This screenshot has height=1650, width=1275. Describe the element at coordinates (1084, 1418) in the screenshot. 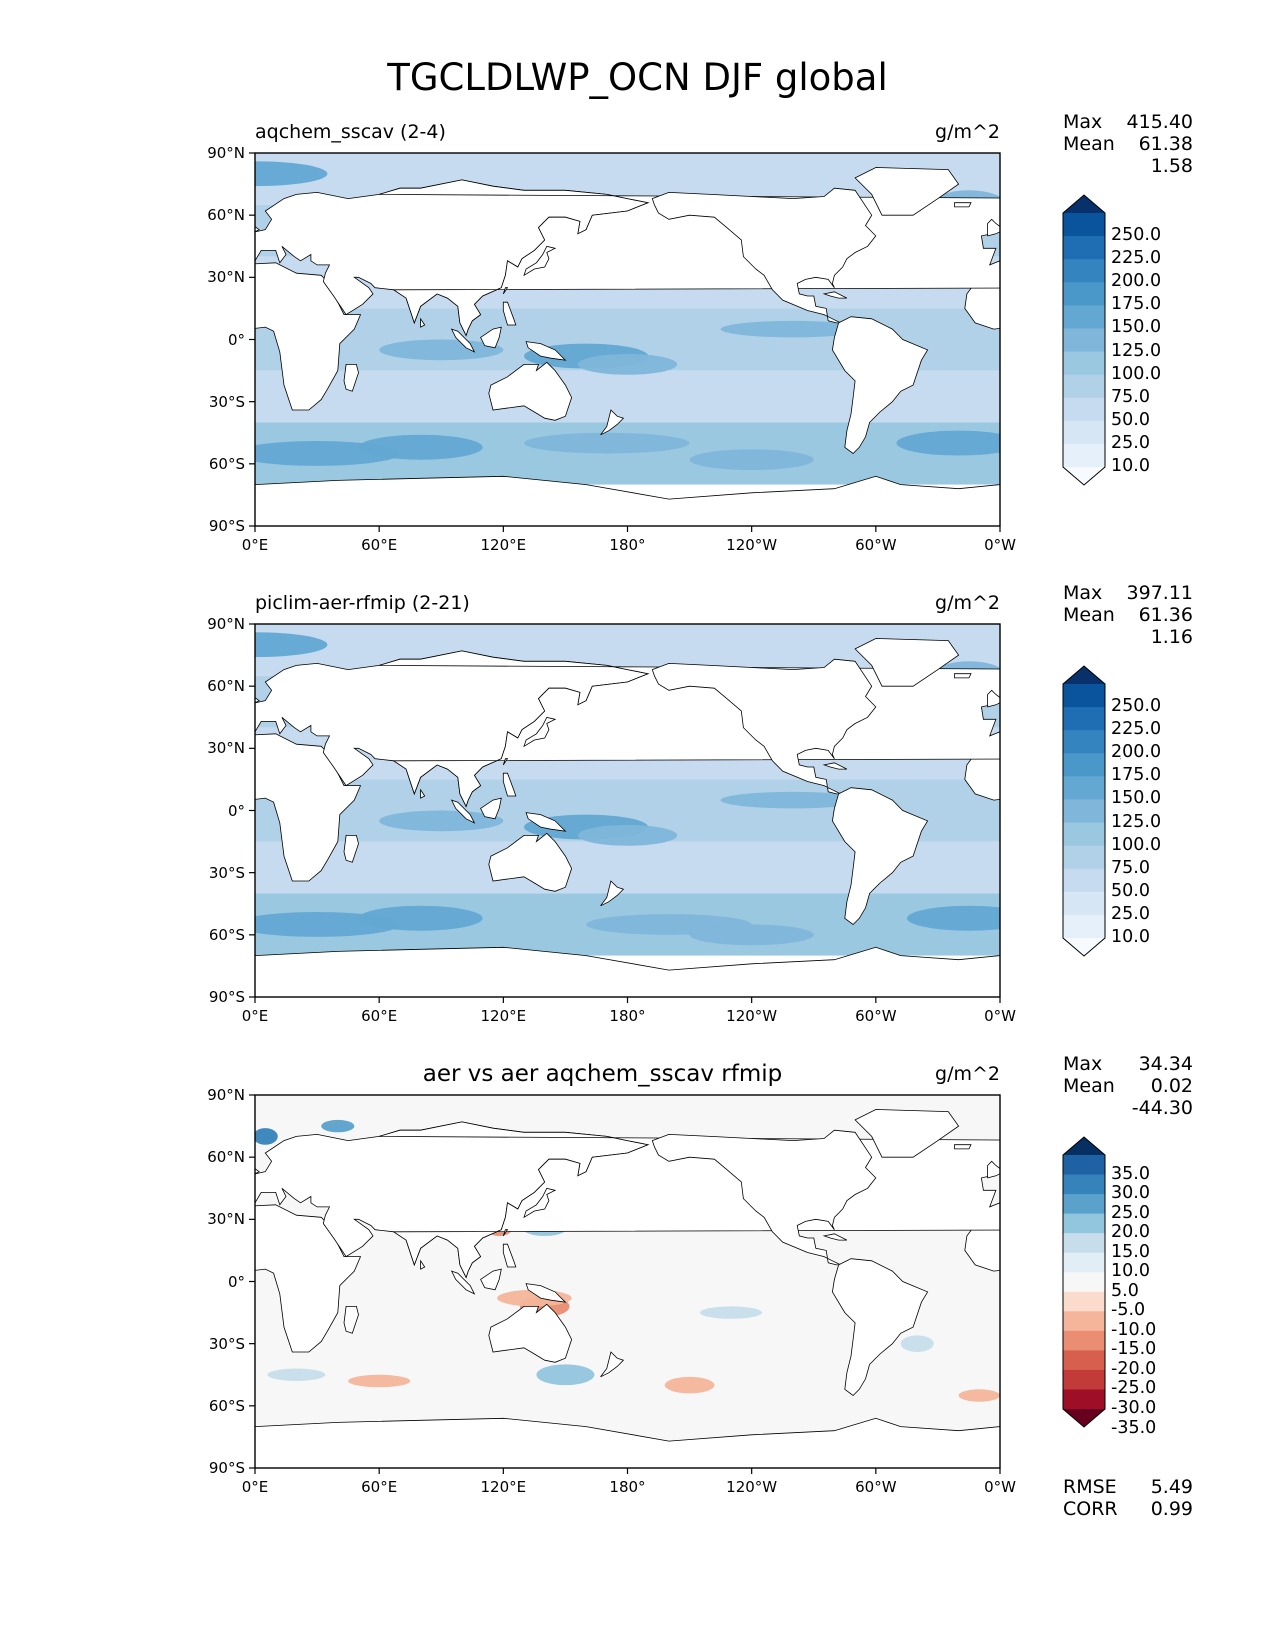

I see `colorbar-extend-min` at that location.